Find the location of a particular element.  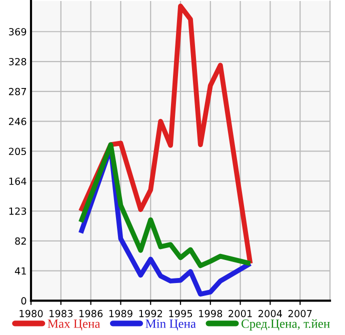

x-tick-label: 1980 is located at coordinates (31, 314).